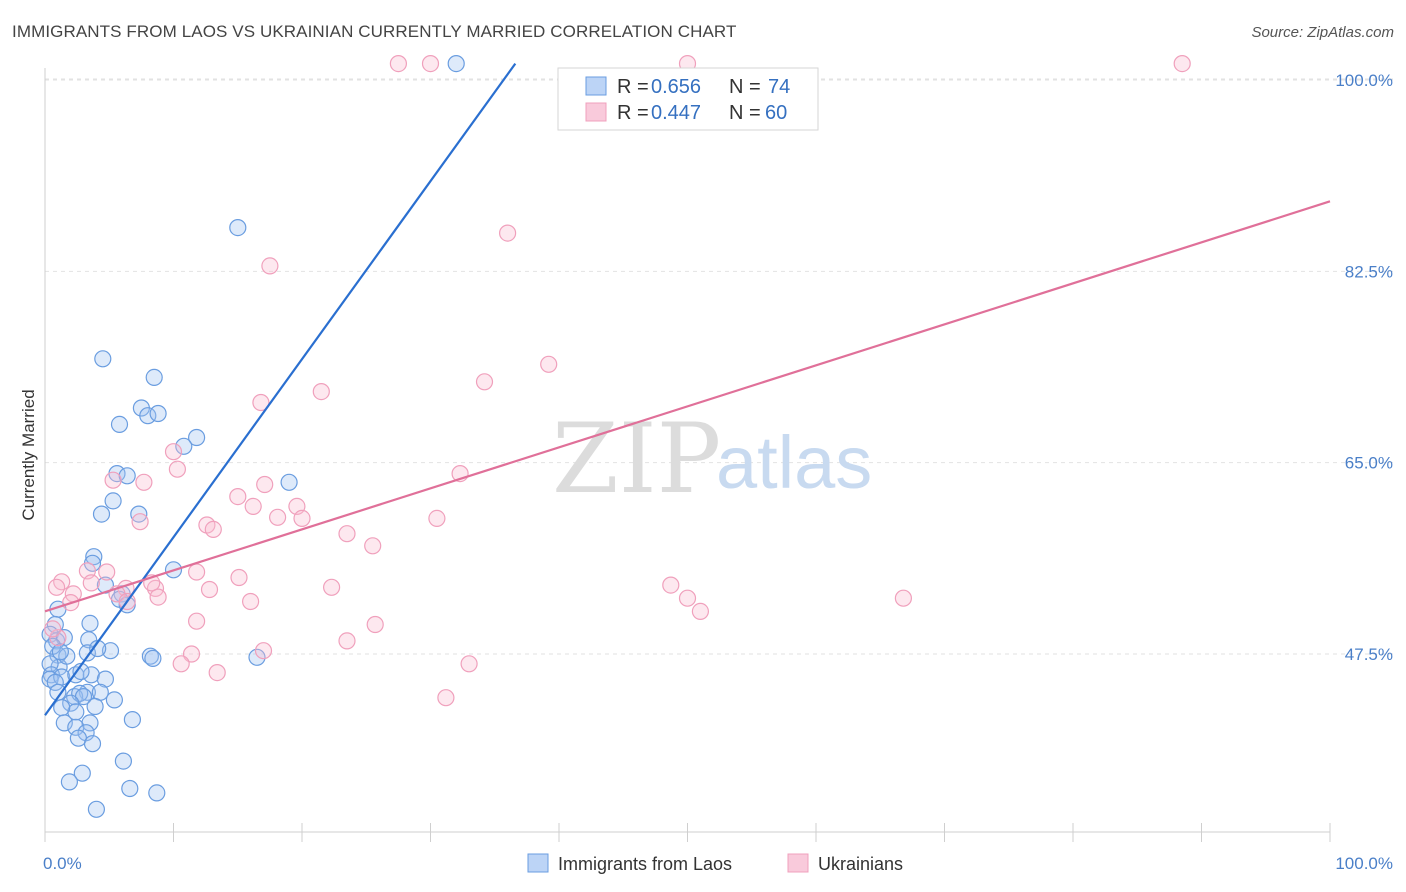  I want to click on legend-swatch-laos, so click(596, 86).